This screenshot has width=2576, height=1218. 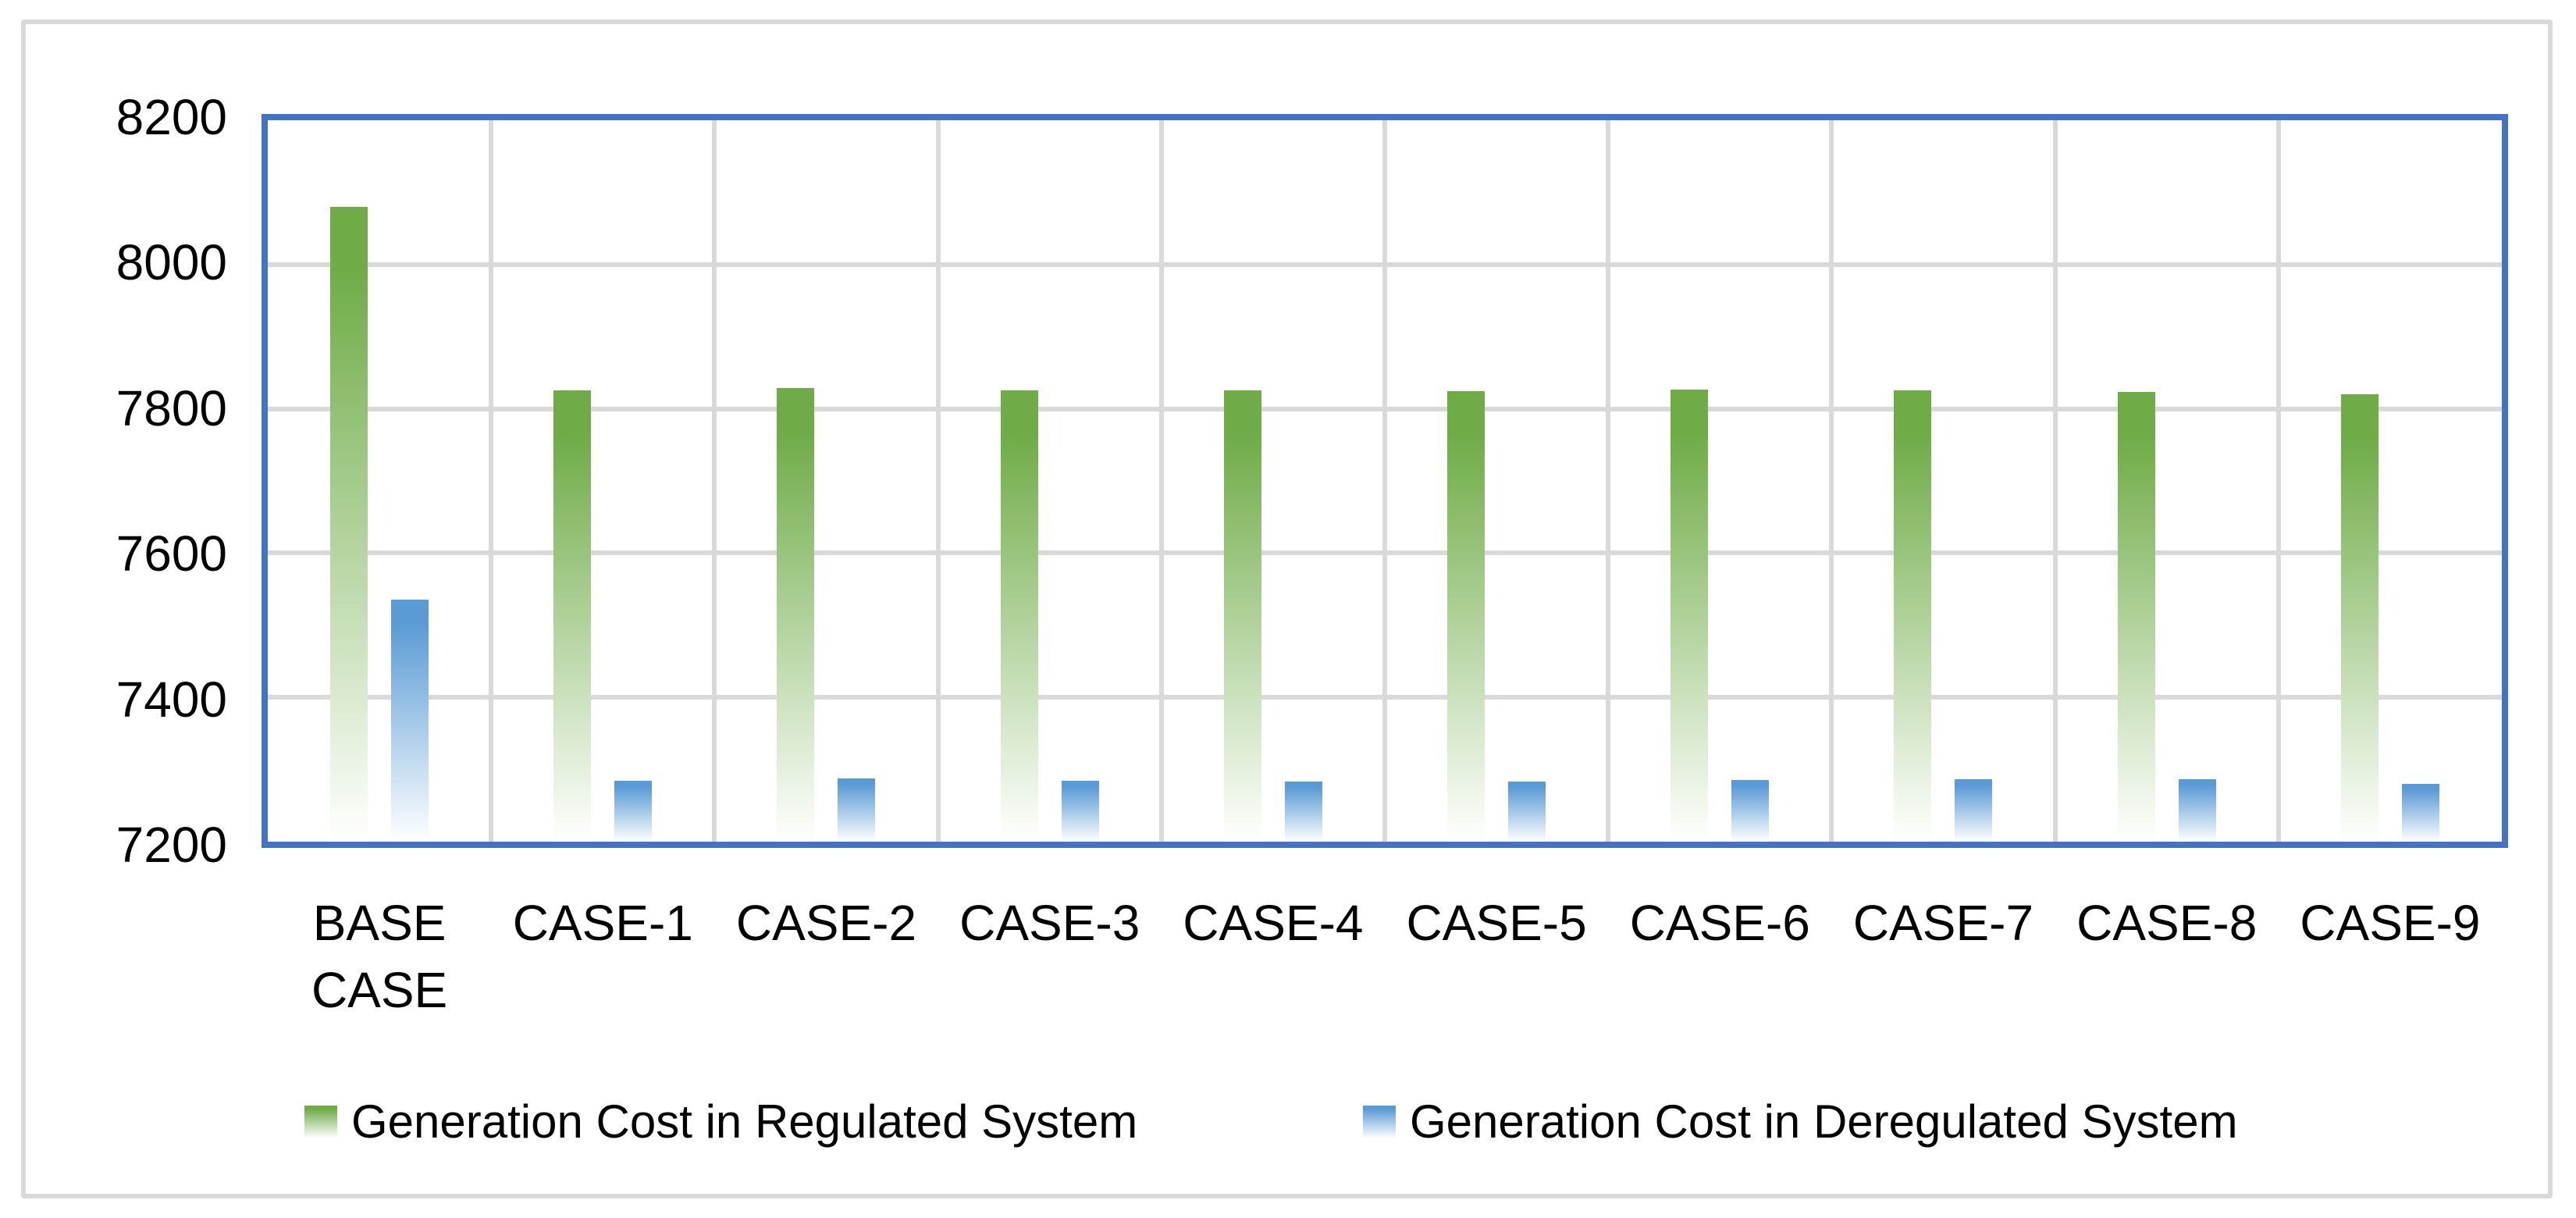 I want to click on x-tick-label-case-1: CASE-1, so click(x=602, y=923).